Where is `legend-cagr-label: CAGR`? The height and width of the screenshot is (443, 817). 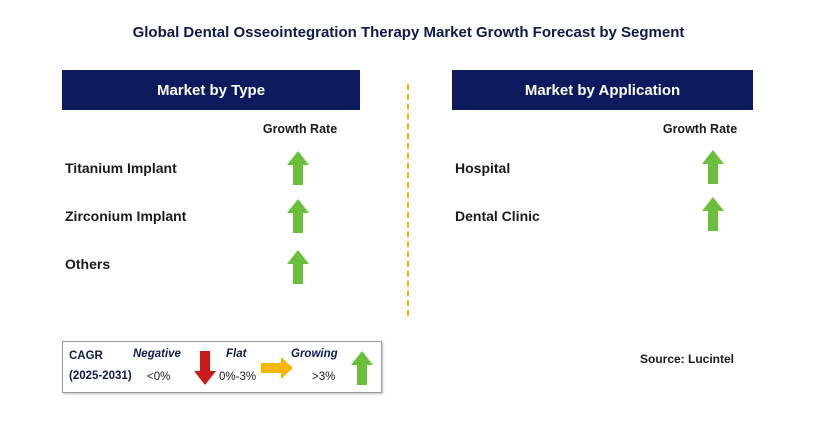 legend-cagr-label: CAGR is located at coordinates (86, 356).